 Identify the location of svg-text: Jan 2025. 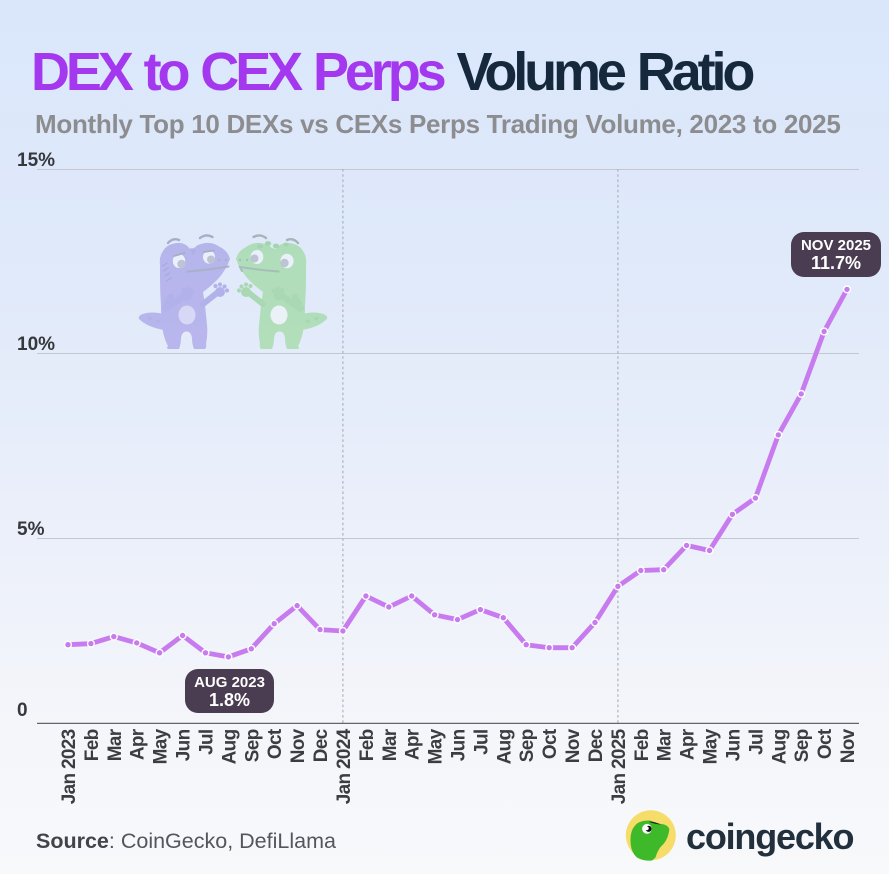
(619, 766).